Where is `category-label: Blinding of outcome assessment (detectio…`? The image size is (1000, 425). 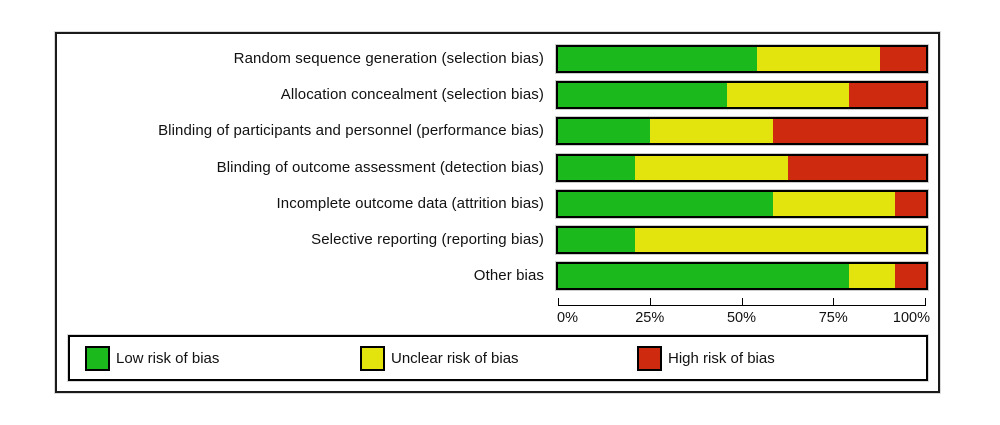 category-label: Blinding of outcome assessment (detectio… is located at coordinates (380, 167).